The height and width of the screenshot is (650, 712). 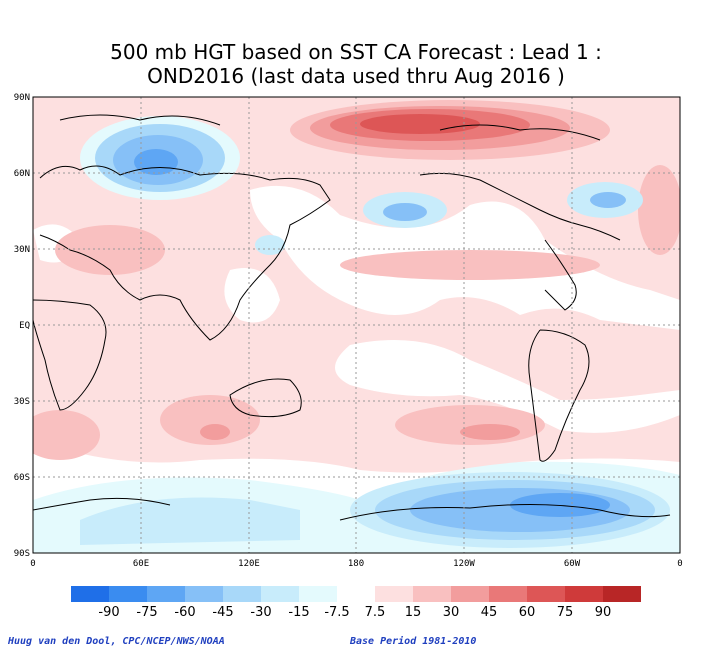 What do you see at coordinates (356, 76) in the screenshot?
I see `map-title-line-2: OND2016 (last data used thru Aug 2016 )` at bounding box center [356, 76].